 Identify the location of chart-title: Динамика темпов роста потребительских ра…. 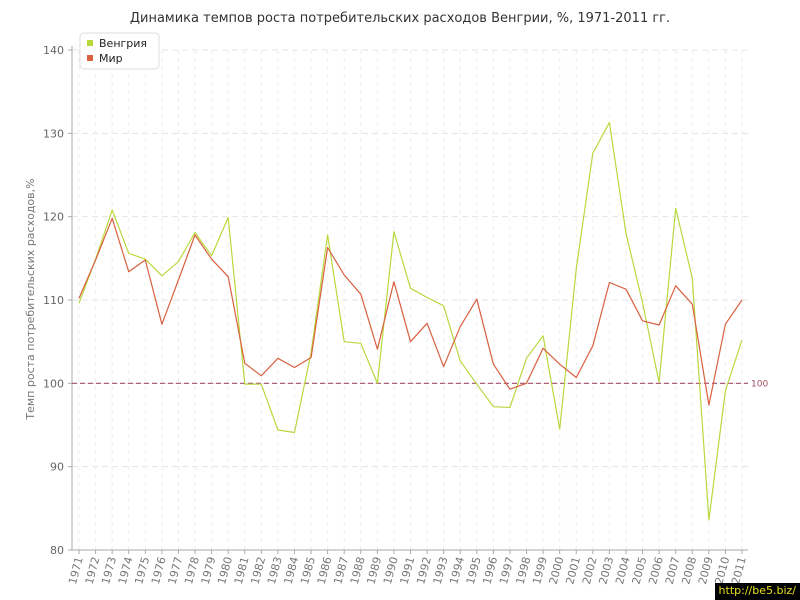
(400, 18).